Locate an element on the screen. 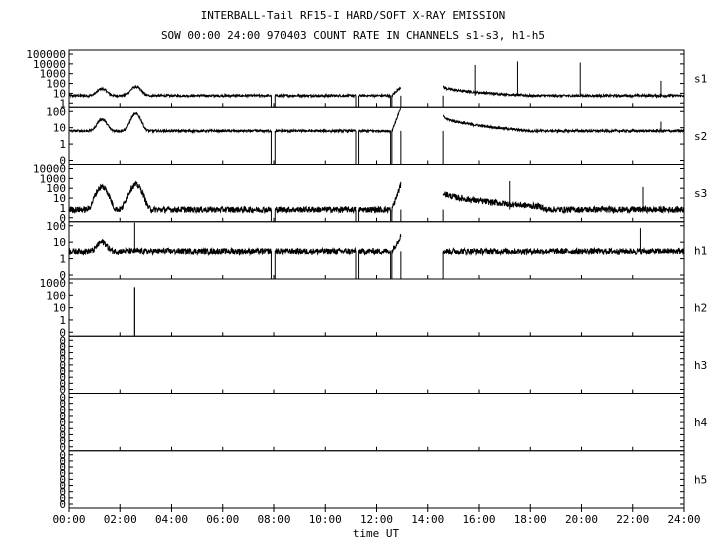 The width and height of the screenshot is (720, 555). y-tick-label-s1: 100 is located at coordinates (56, 84).